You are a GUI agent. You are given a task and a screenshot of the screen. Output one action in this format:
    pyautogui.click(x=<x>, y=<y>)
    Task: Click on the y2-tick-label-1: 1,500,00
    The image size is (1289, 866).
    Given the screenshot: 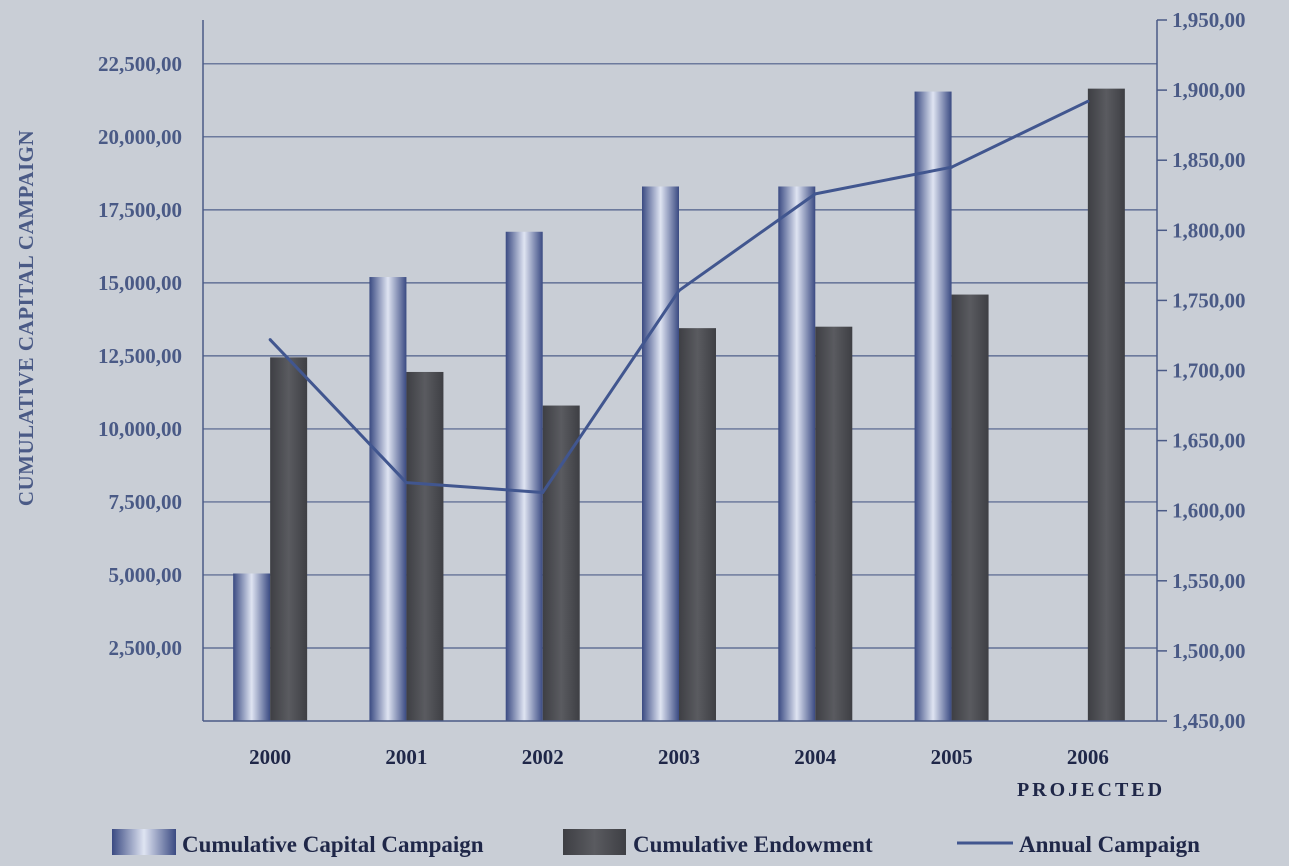 What is the action you would take?
    pyautogui.click(x=1209, y=651)
    